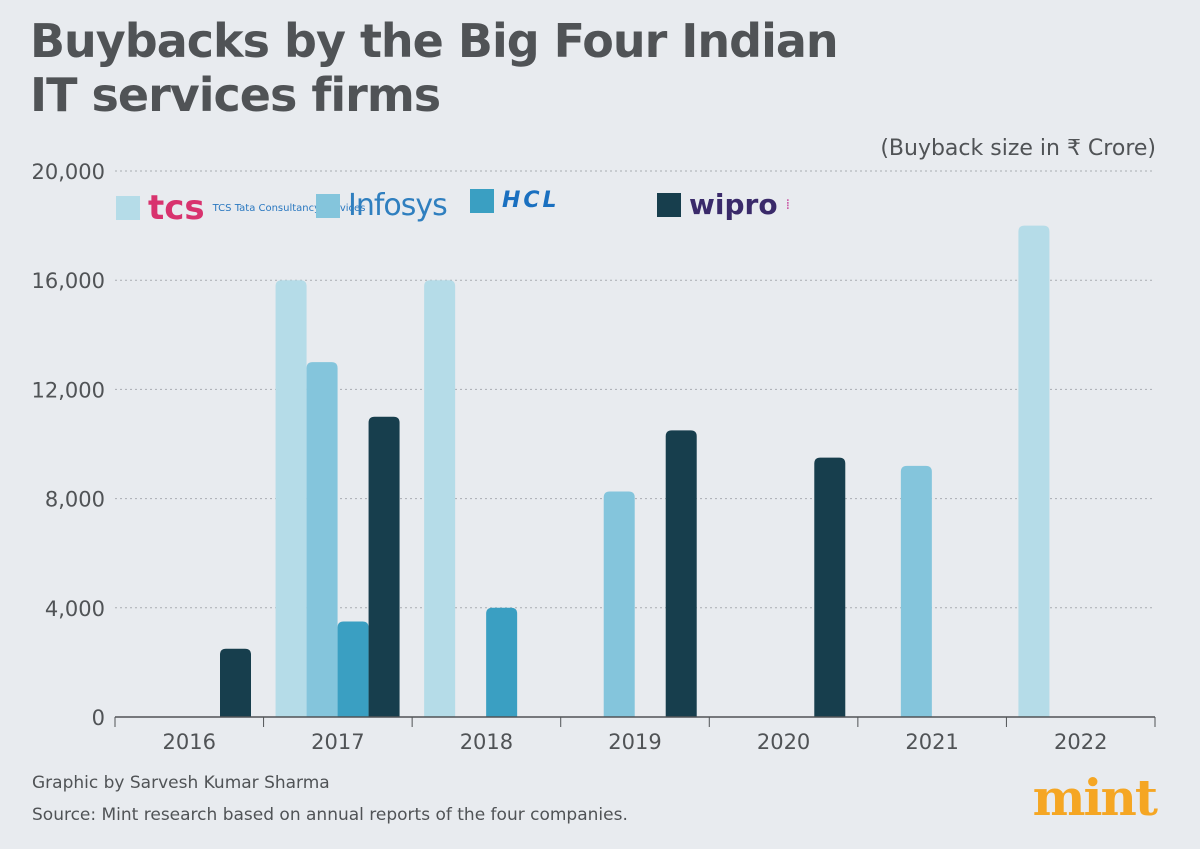 The image size is (1200, 849). Describe the element at coordinates (788, 204) in the screenshot. I see `wipro-dots-icon: ⁞` at that location.